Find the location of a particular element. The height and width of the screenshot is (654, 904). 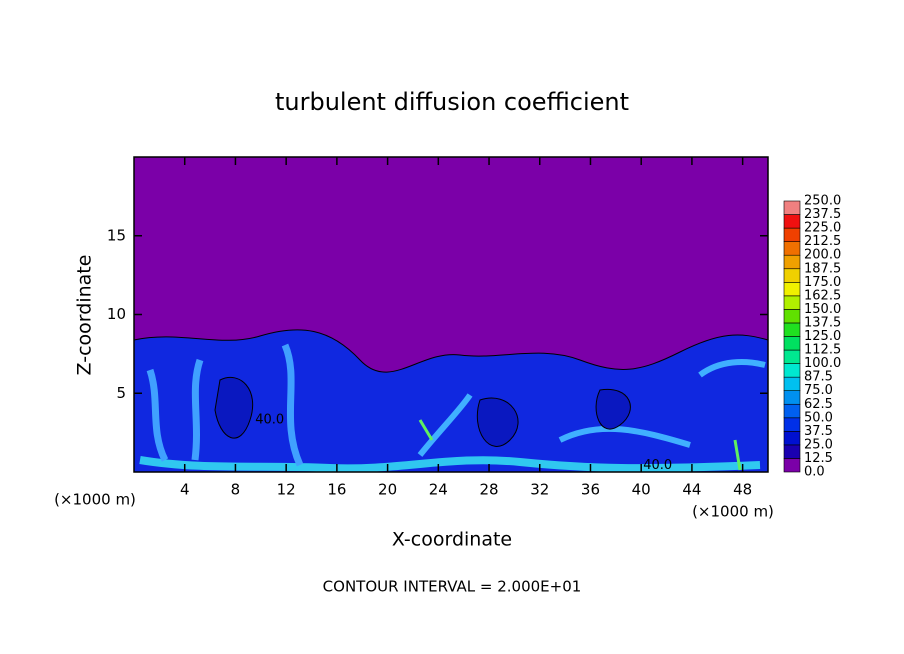

x-tick-label: 4 is located at coordinates (185, 490).